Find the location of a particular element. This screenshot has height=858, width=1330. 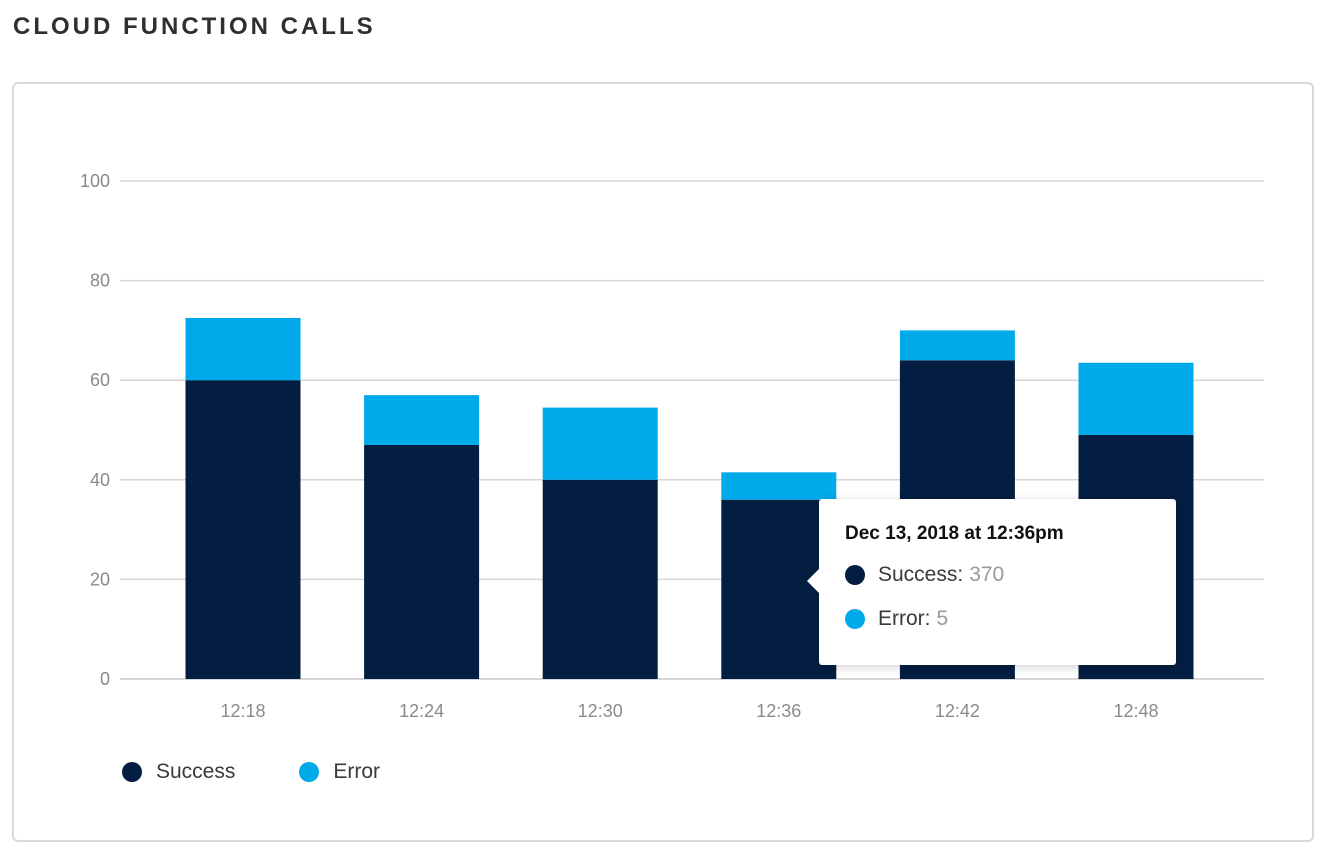

y-tick-label: 60 is located at coordinates (100, 380).